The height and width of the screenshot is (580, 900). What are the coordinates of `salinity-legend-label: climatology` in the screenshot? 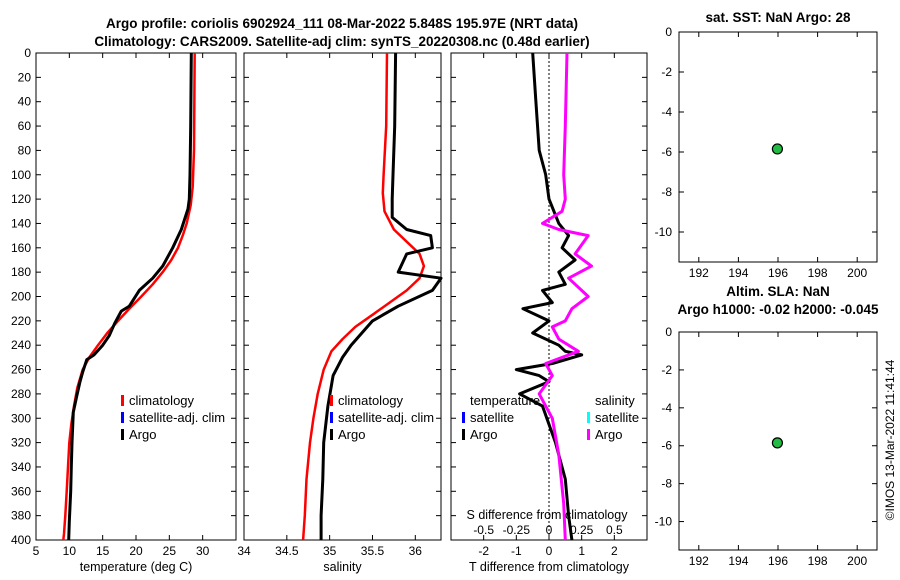 It's located at (371, 400).